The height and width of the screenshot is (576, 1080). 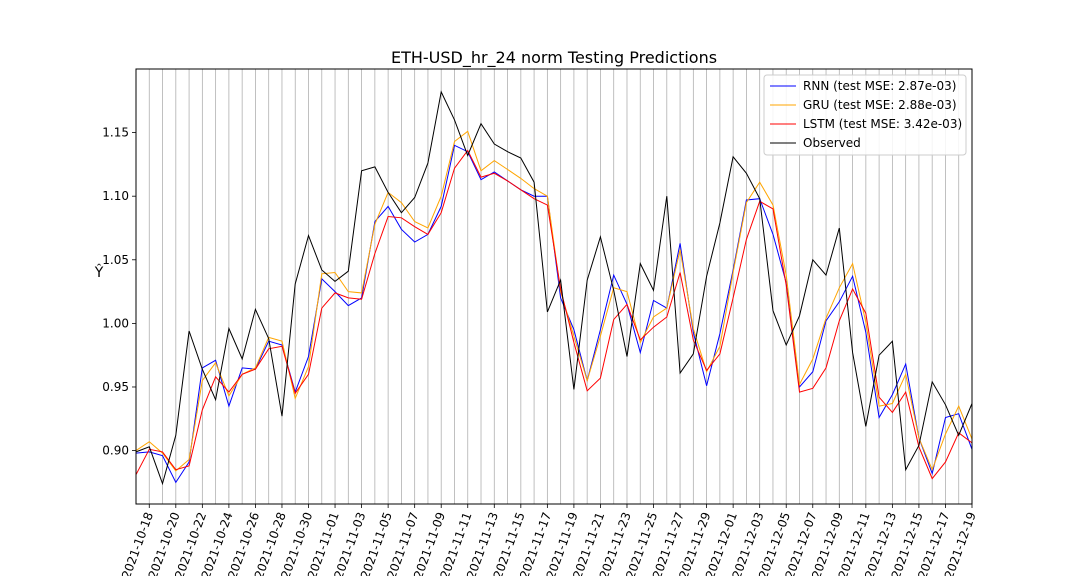 I want to click on legend-label: RNN (test MSE: 2.87e-03), so click(x=879, y=86).